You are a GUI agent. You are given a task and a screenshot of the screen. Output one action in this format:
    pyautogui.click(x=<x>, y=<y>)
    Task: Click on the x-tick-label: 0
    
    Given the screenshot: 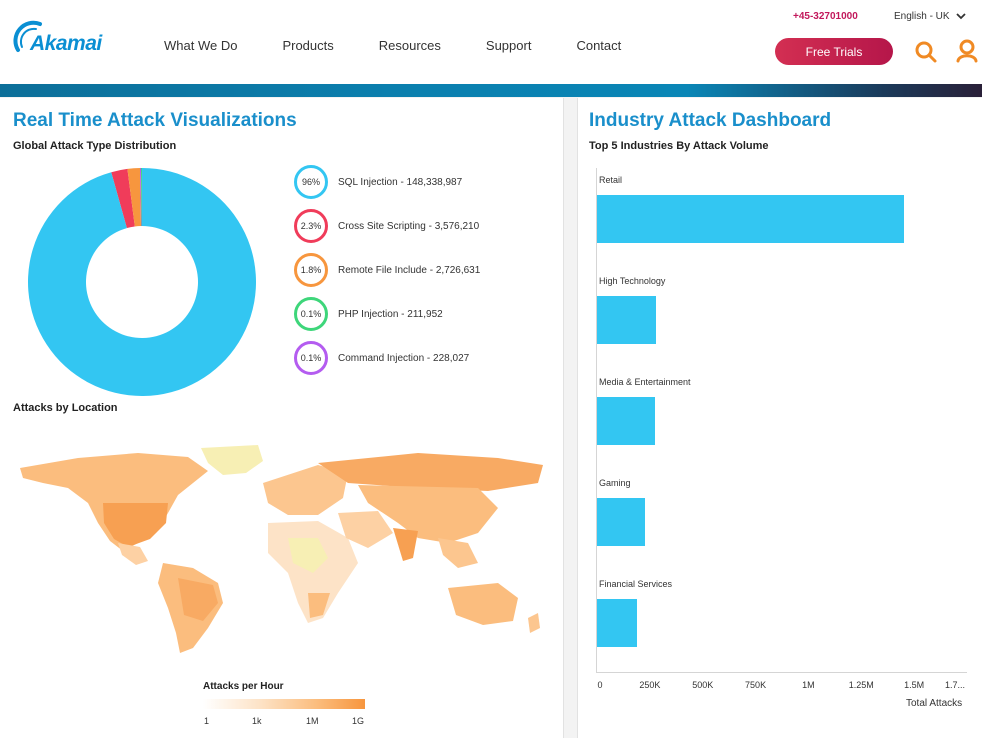 What is the action you would take?
    pyautogui.click(x=600, y=685)
    